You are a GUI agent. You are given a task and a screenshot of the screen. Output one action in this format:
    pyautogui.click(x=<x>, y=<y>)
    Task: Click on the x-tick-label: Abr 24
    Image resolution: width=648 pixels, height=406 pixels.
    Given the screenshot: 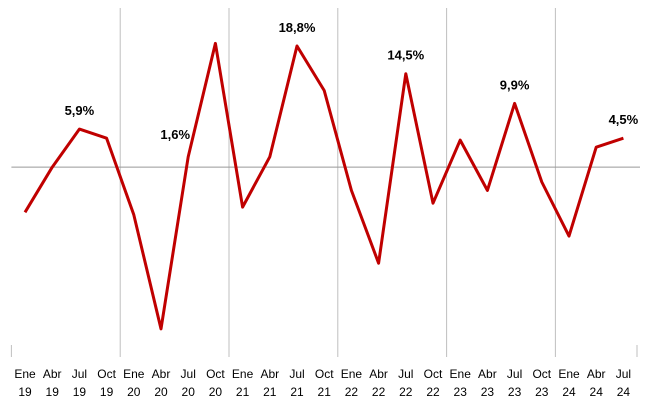 What is the action you would take?
    pyautogui.click(x=596, y=383)
    